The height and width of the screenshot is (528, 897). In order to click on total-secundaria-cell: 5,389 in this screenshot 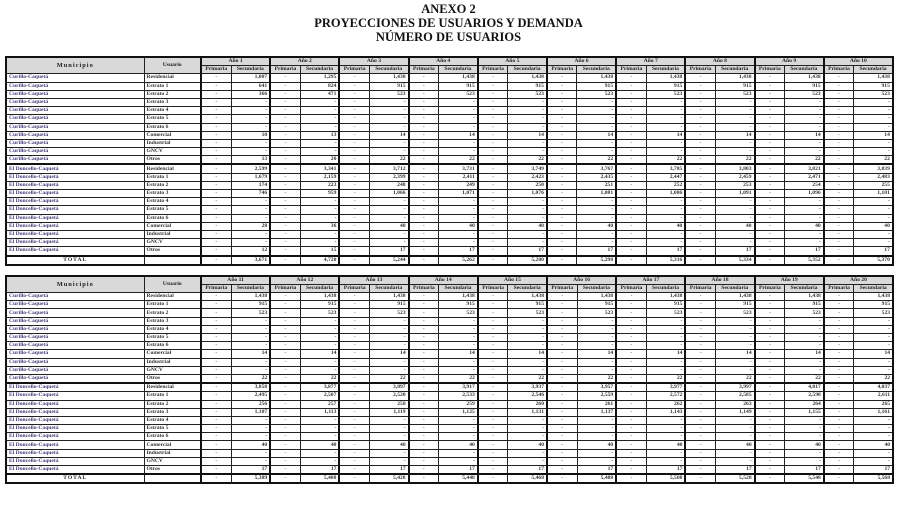, I will do `click(250, 478)`.